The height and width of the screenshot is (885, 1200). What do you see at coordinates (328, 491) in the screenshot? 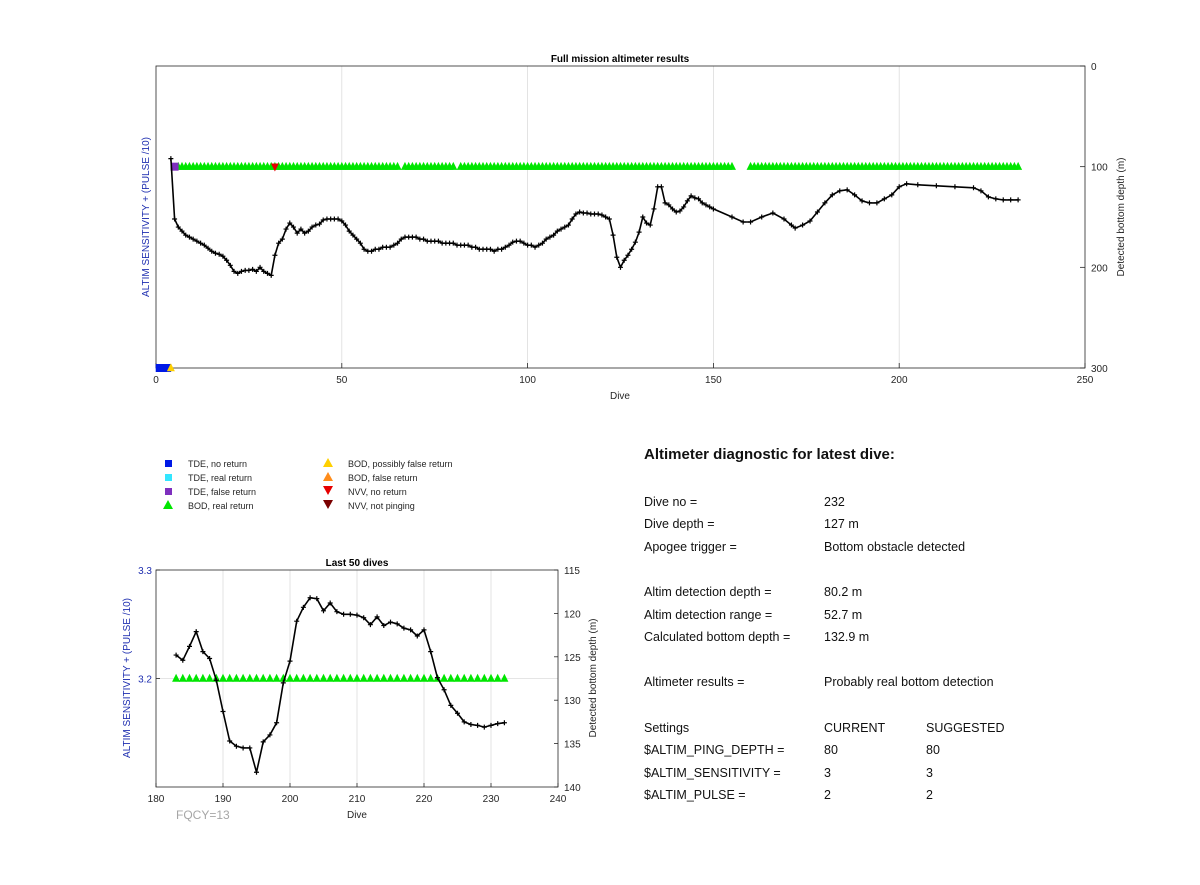
I see `triangle-down-icon` at bounding box center [328, 491].